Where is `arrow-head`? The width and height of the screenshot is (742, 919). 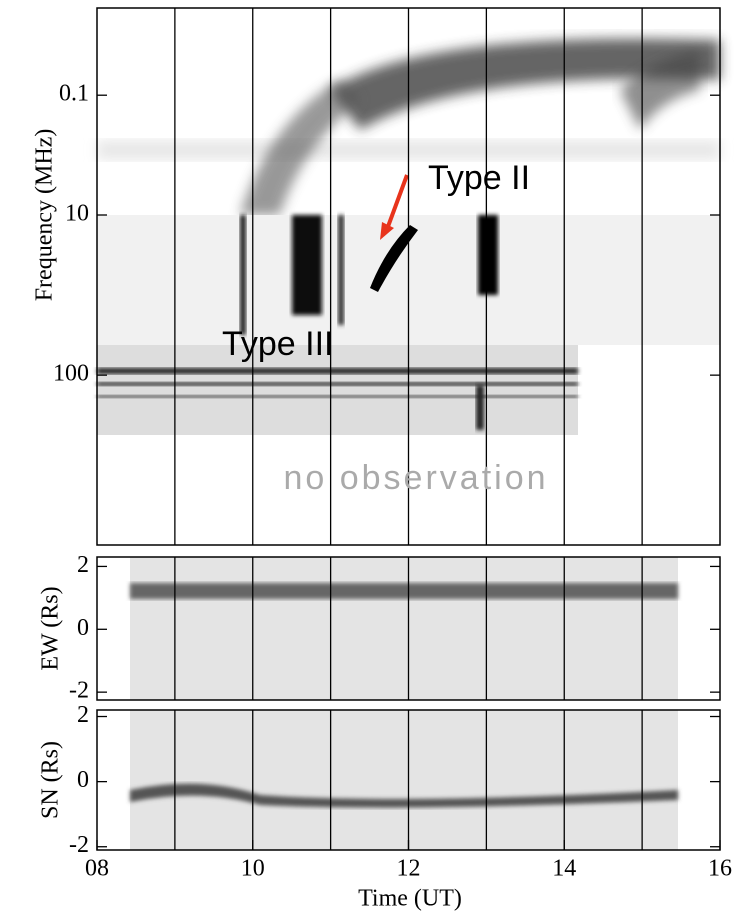 arrow-head is located at coordinates (387, 231).